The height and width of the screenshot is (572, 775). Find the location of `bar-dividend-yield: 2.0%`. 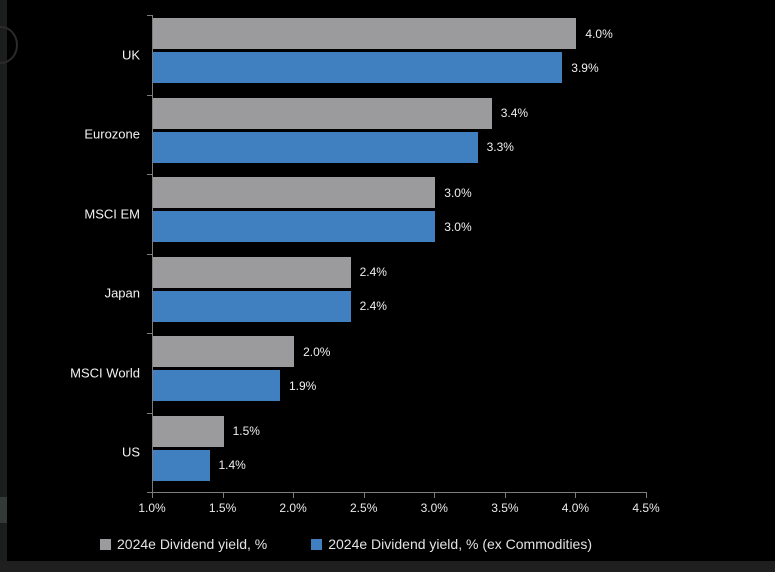

bar-dividend-yield: 2.0% is located at coordinates (241, 351).